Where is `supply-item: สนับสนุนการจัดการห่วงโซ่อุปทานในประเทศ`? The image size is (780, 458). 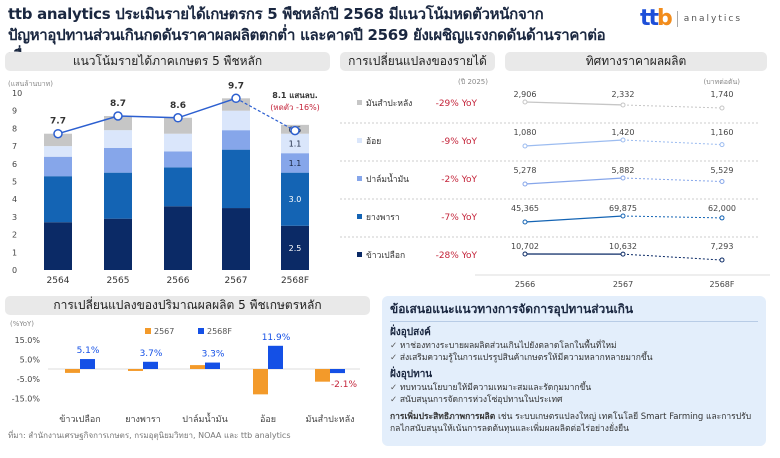 supply-item: สนับสนุนการจัดการห่วงโซ่อุปทานในประเทศ is located at coordinates (574, 400).